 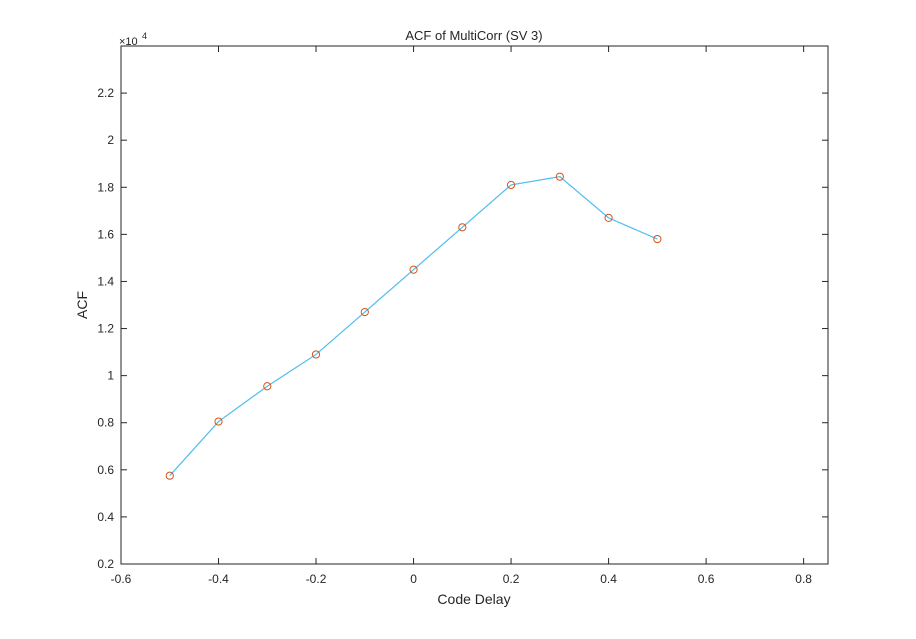 What do you see at coordinates (473, 35) in the screenshot?
I see `chart-title: ACF of MultiCorr (SV 3)` at bounding box center [473, 35].